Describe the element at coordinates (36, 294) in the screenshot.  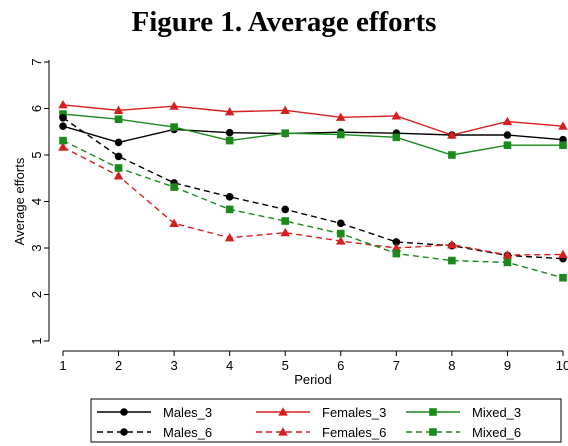
I see `y-tick-label: 2` at that location.